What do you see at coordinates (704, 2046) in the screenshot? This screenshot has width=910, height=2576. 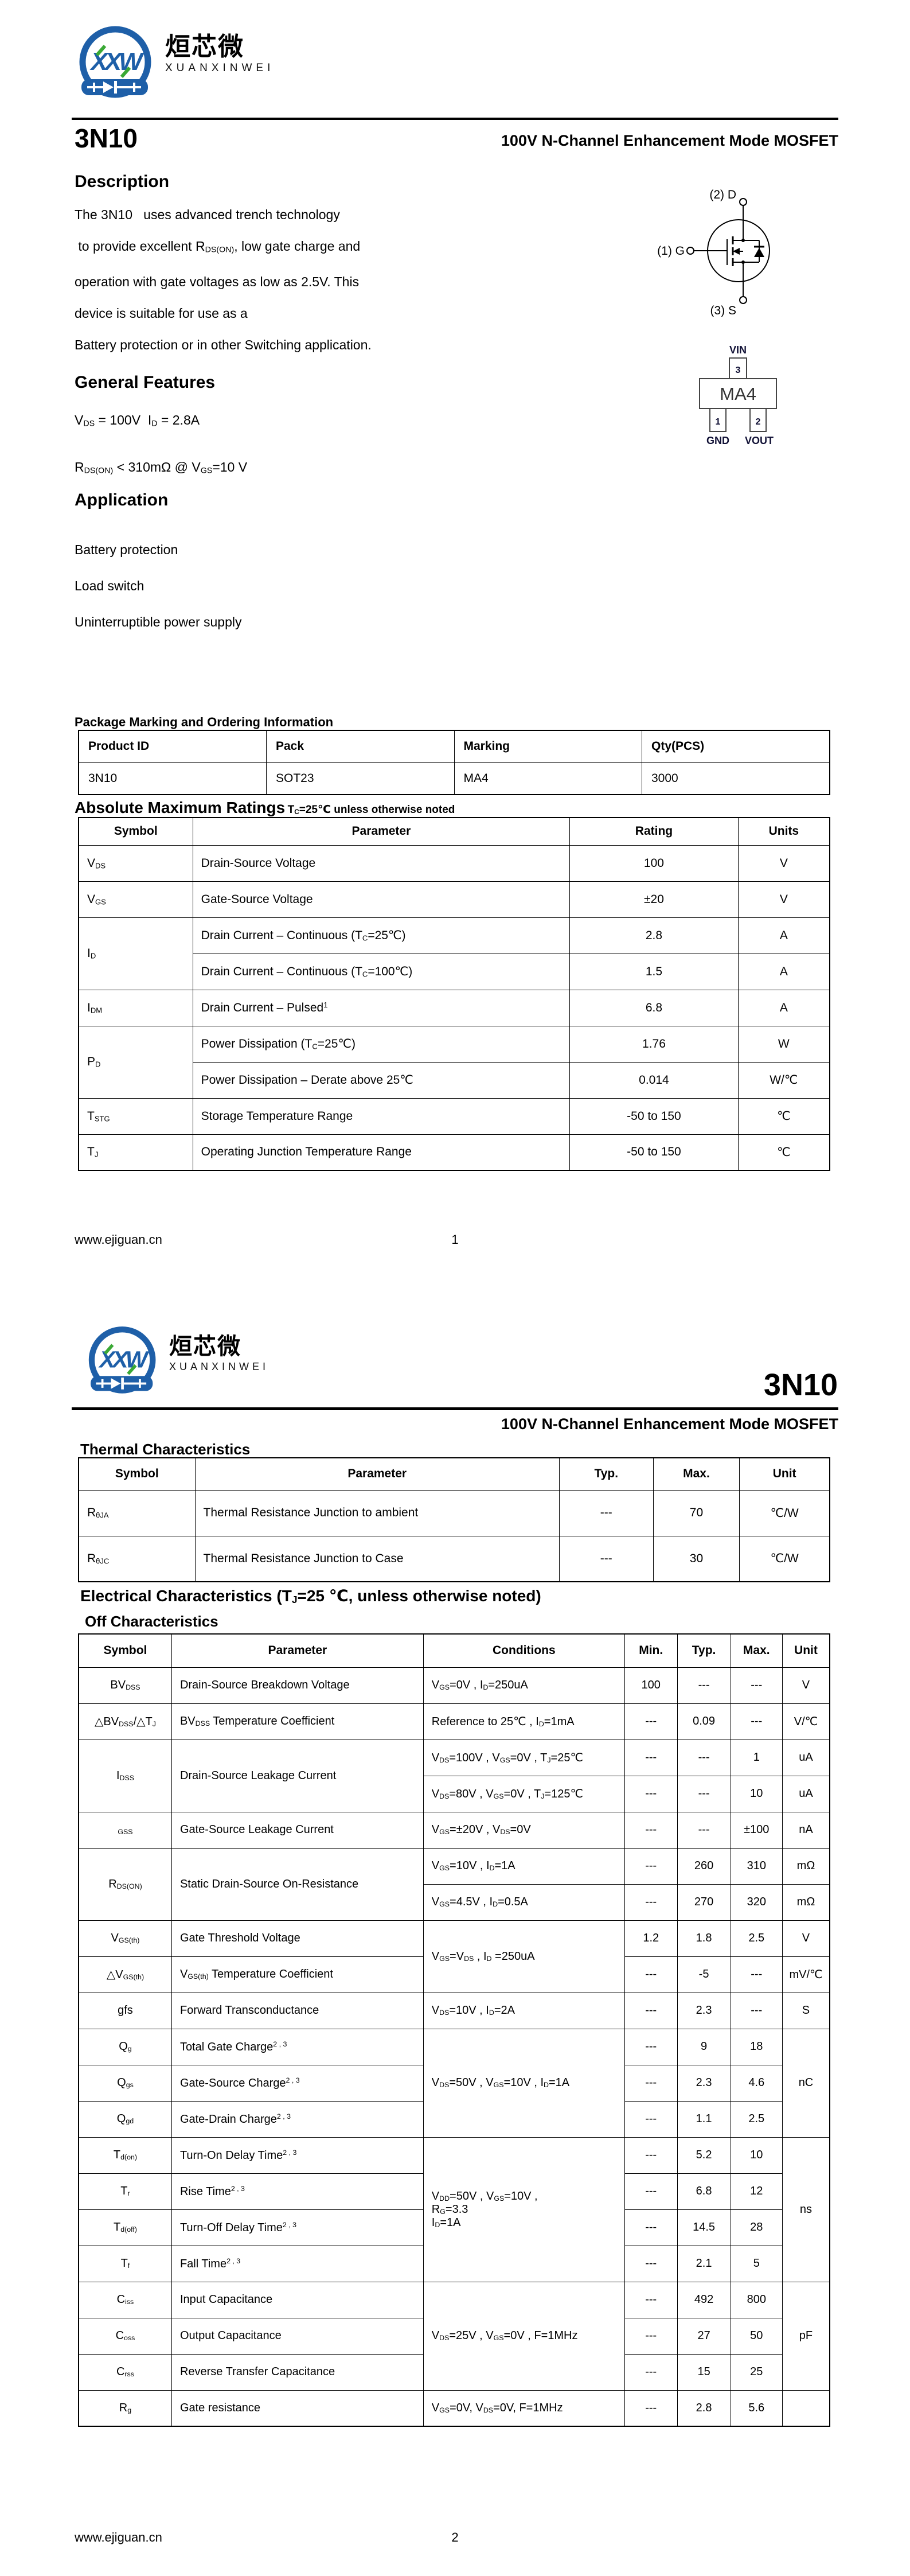 I see `table-cell: 9` at bounding box center [704, 2046].